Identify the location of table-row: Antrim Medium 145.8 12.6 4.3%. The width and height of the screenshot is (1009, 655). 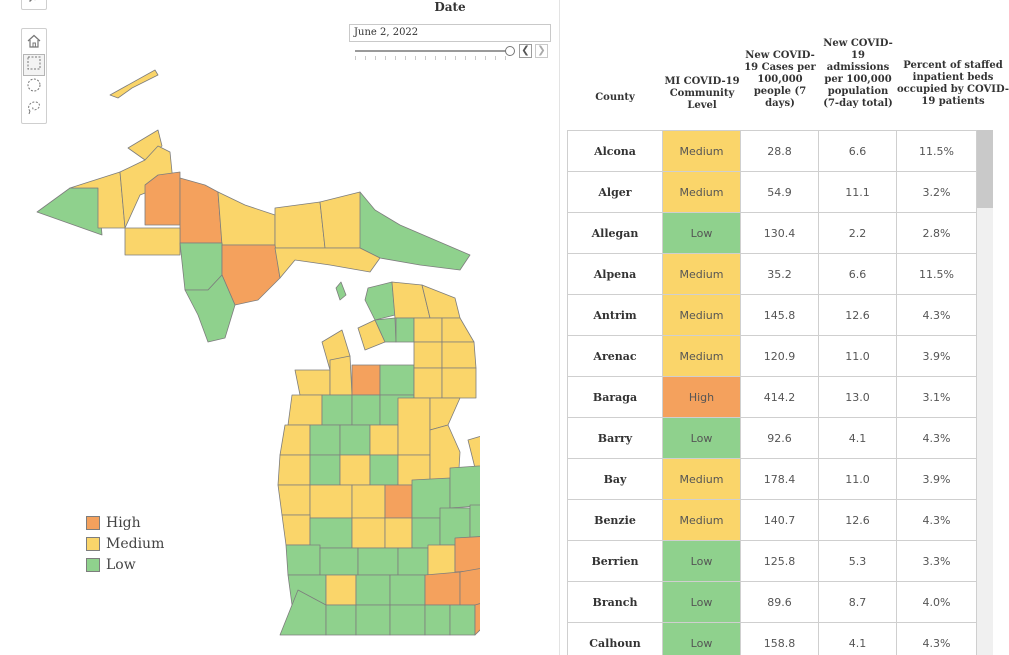
(772, 315).